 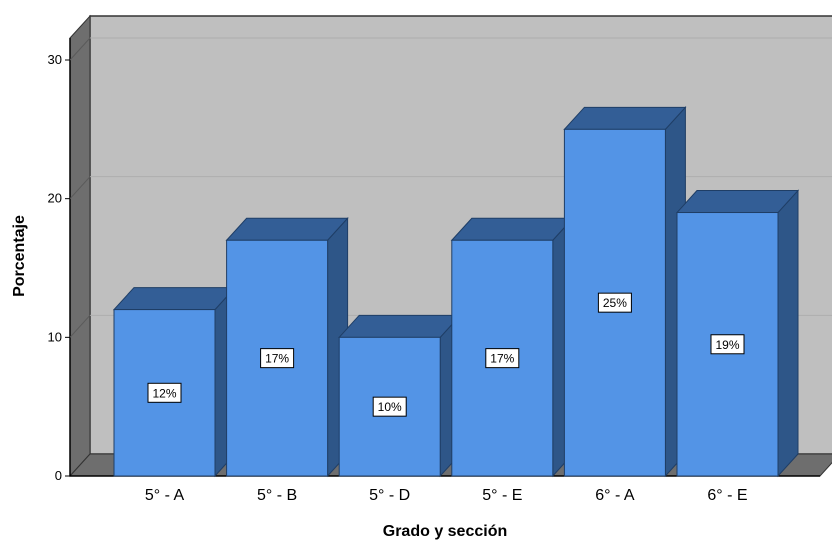 I want to click on data-label: 19%, so click(x=727, y=345).